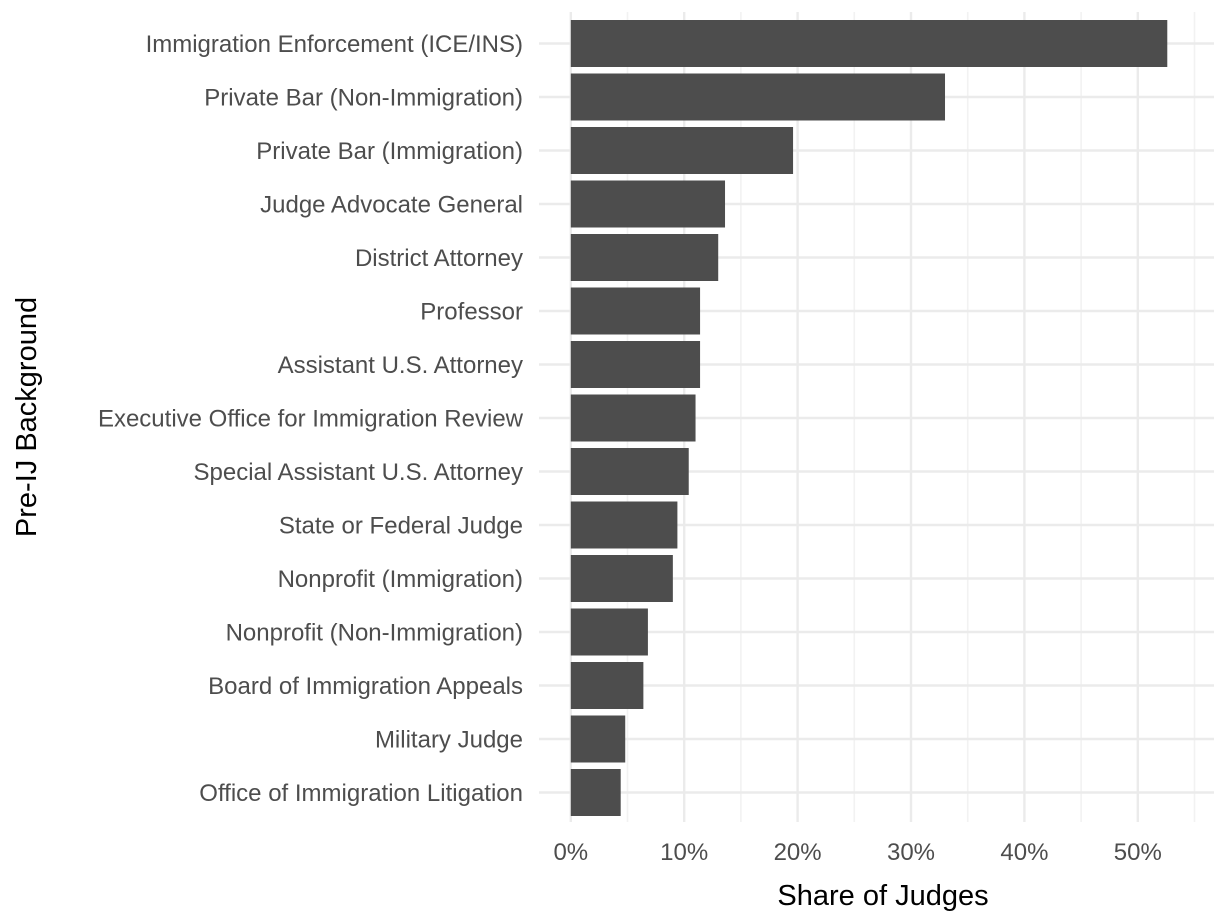 The image size is (1214, 911). I want to click on category-label: Military Judge, so click(449, 740).